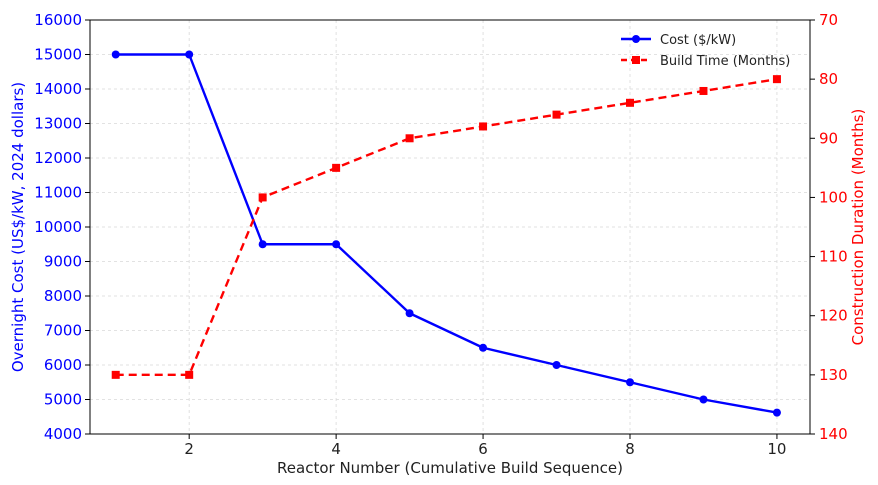  What do you see at coordinates (336, 449) in the screenshot?
I see `x-tick-label: 4` at bounding box center [336, 449].